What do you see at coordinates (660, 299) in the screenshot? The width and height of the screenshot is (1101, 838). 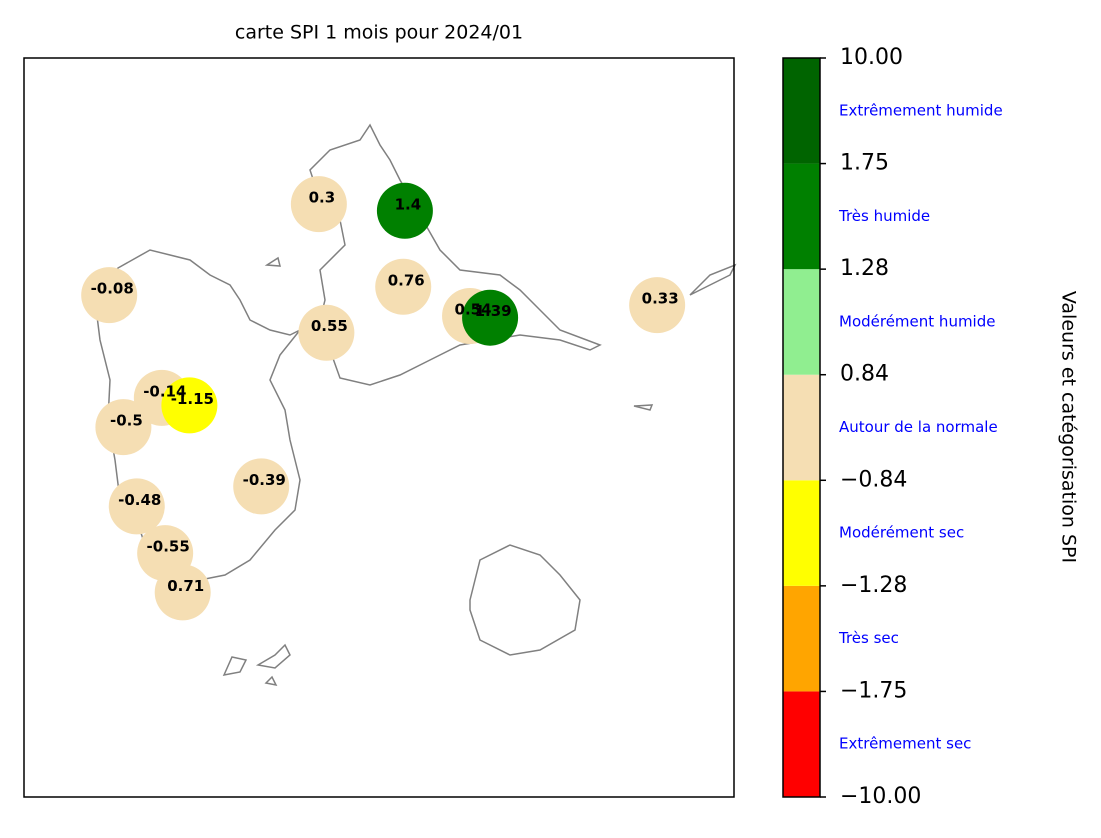 I see `station-value-label: 0.33` at bounding box center [660, 299].